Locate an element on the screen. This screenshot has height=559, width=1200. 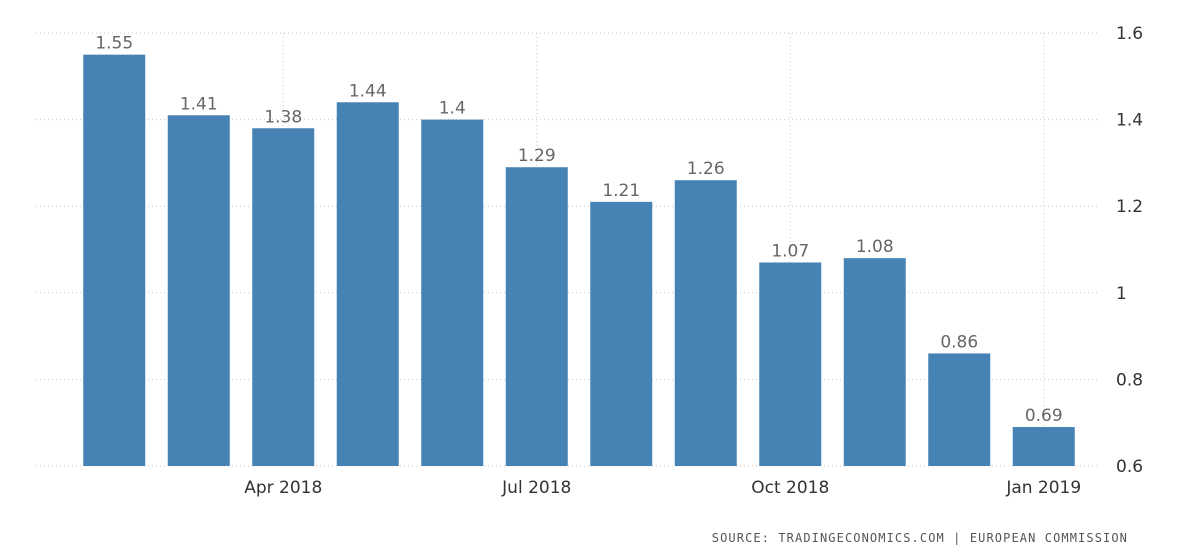
bar-value-label: 1.26 is located at coordinates (706, 169).